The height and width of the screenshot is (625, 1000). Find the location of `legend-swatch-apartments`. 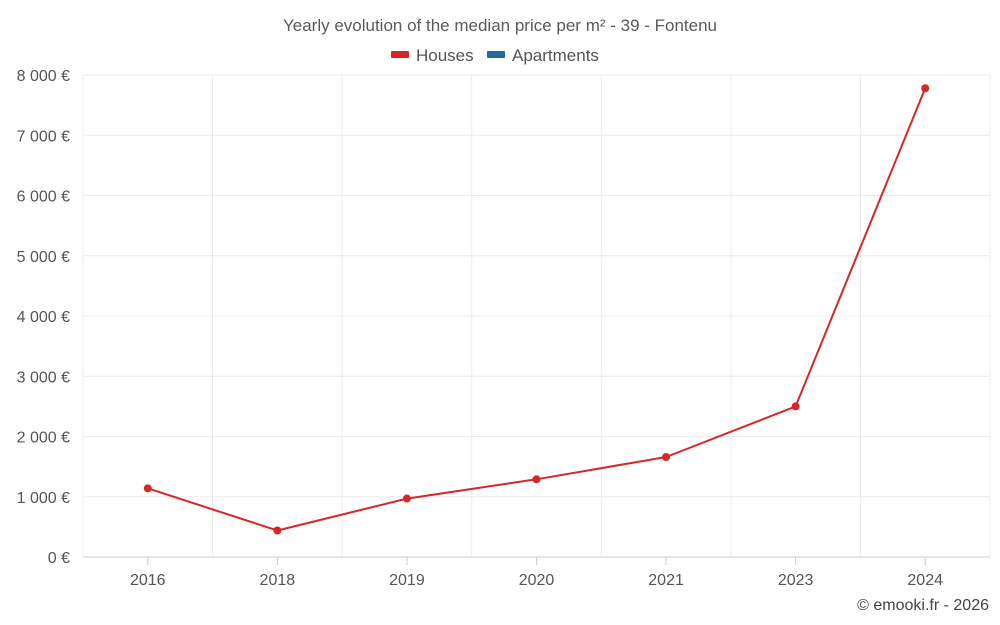

legend-swatch-apartments is located at coordinates (496, 54).